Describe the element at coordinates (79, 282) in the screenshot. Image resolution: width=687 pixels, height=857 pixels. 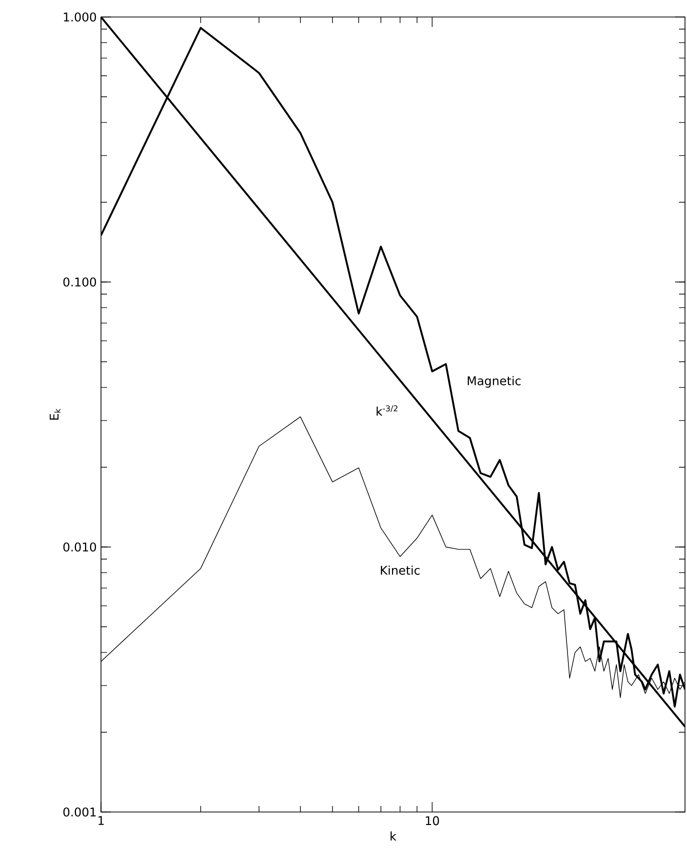
I see `y-tick-label: 0.100` at that location.